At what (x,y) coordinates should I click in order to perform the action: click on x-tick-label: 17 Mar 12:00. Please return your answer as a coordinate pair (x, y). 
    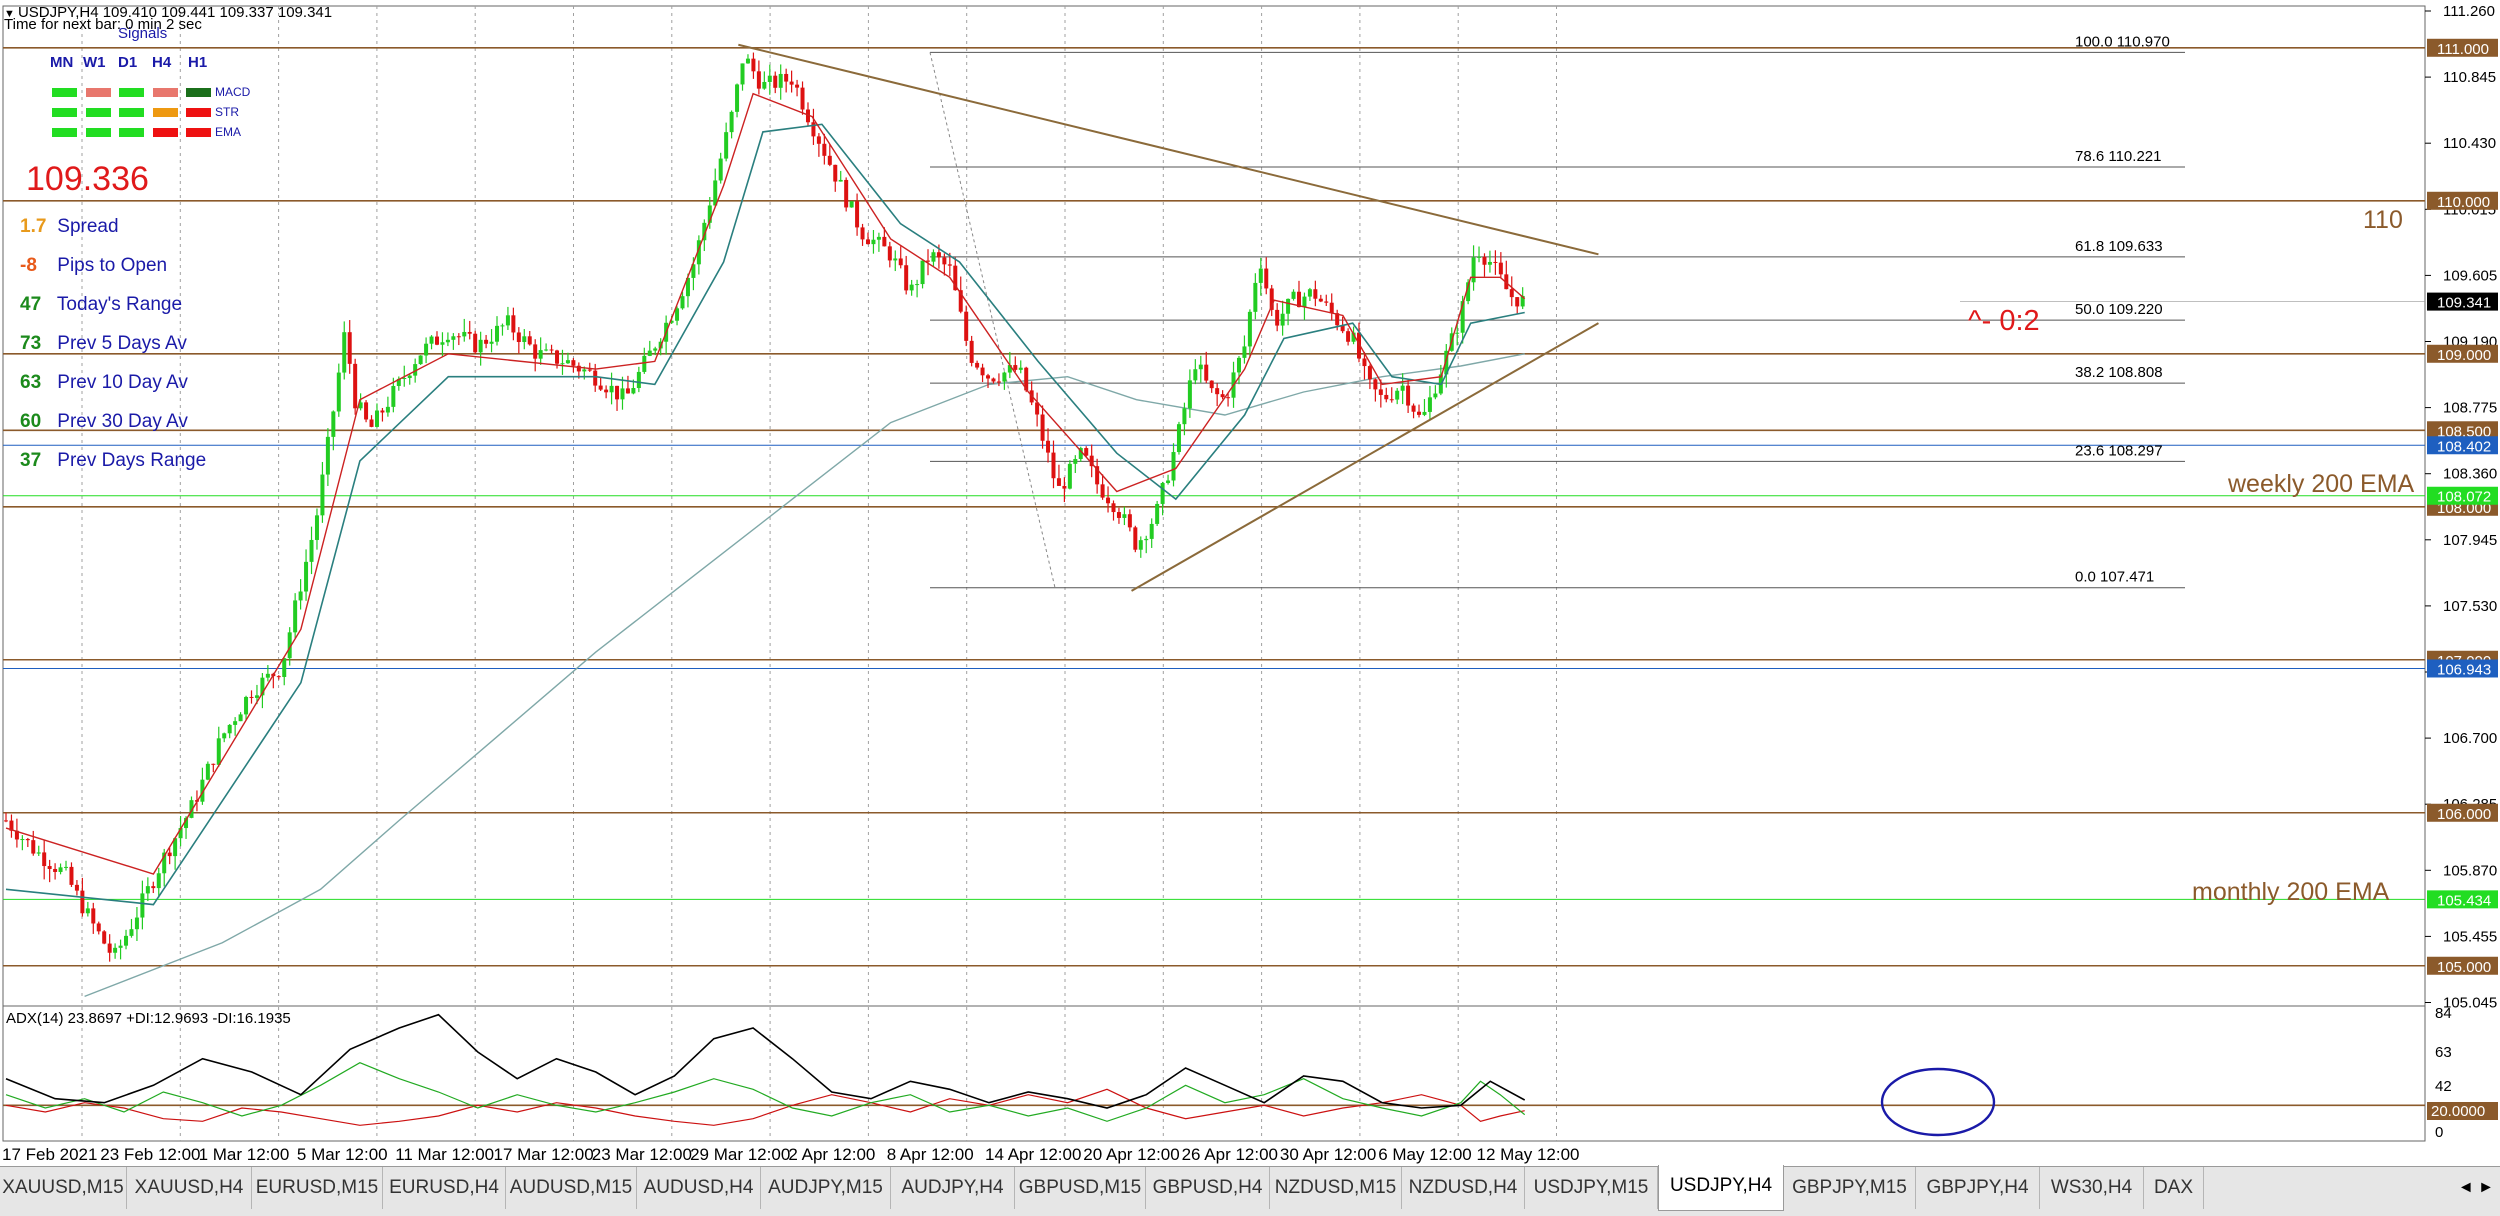
    Looking at the image, I should click on (544, 1154).